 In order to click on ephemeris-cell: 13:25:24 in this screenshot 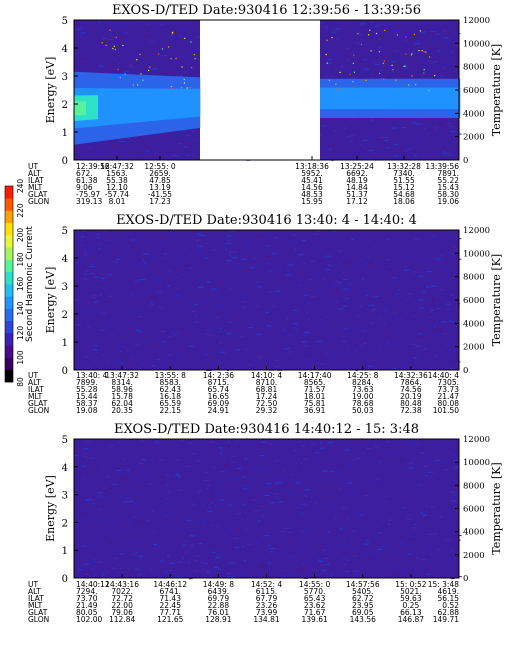, I will do `click(357, 166)`.